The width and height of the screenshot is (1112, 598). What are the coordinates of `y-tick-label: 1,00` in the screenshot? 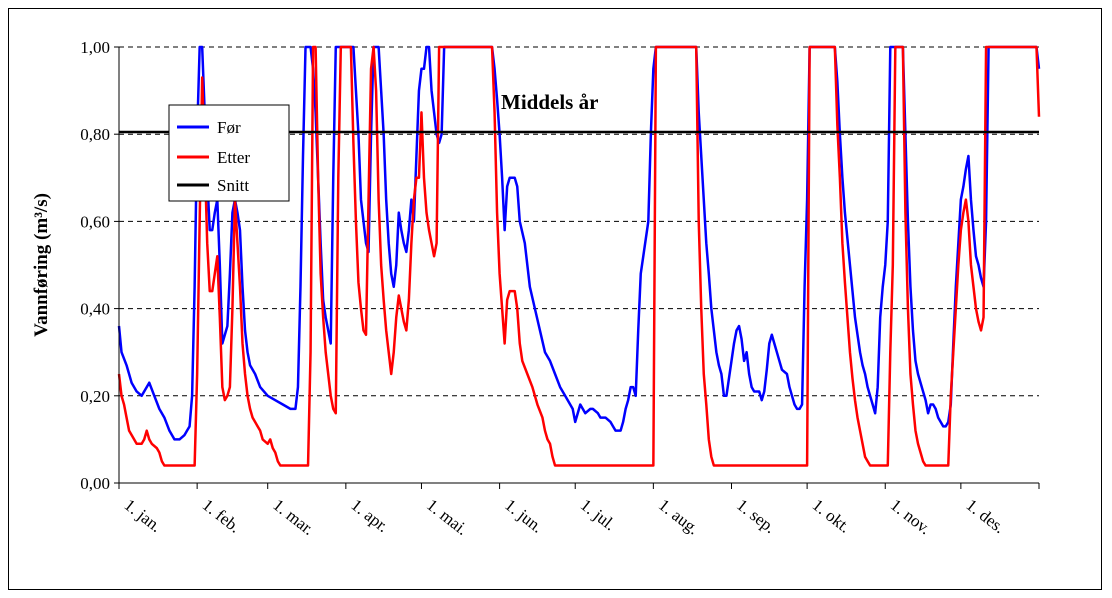 It's located at (95, 47).